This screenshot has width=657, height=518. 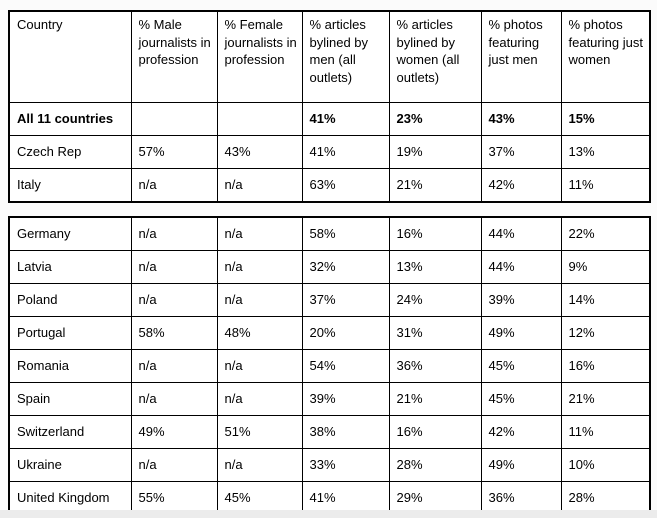 I want to click on country-cell: Ukraine, so click(x=70, y=465).